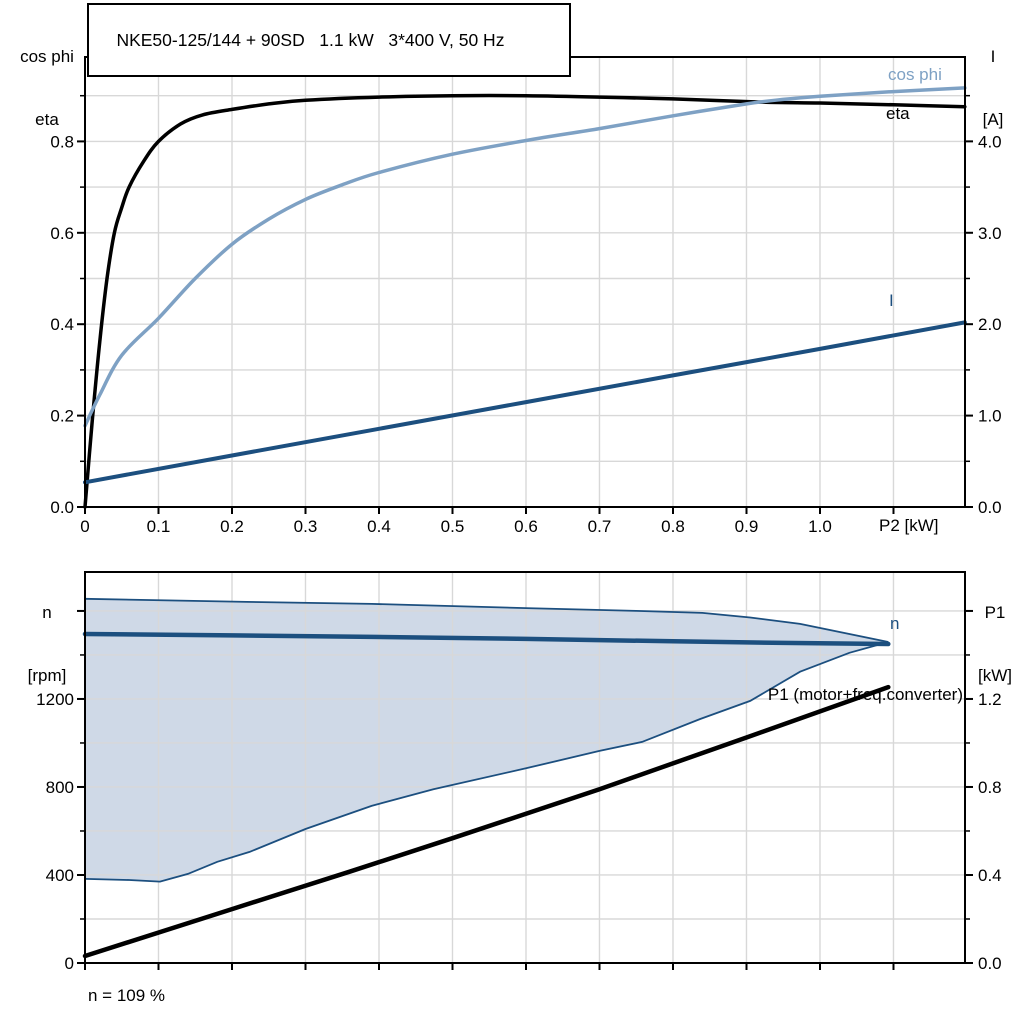  I want to click on x-axis-label: P2 [kW], so click(909, 525).